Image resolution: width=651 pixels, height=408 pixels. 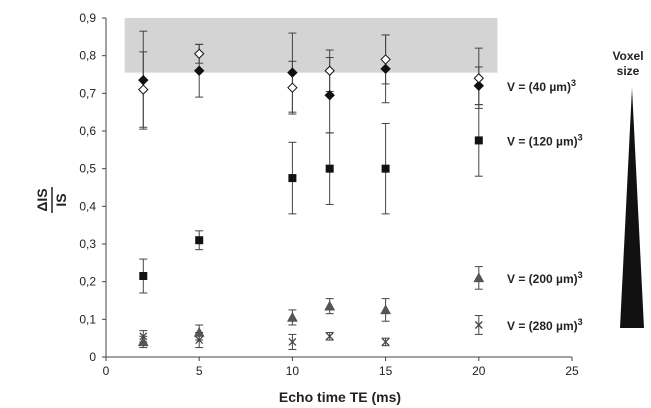 What do you see at coordinates (340, 397) in the screenshot?
I see `x-axis-label: Echo time TE (ms)` at bounding box center [340, 397].